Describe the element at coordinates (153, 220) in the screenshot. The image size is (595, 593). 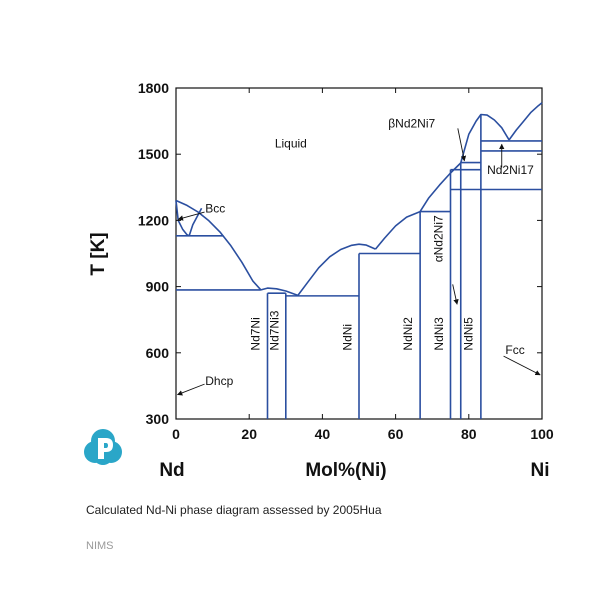
I see `y-tick-label: 1200` at that location.